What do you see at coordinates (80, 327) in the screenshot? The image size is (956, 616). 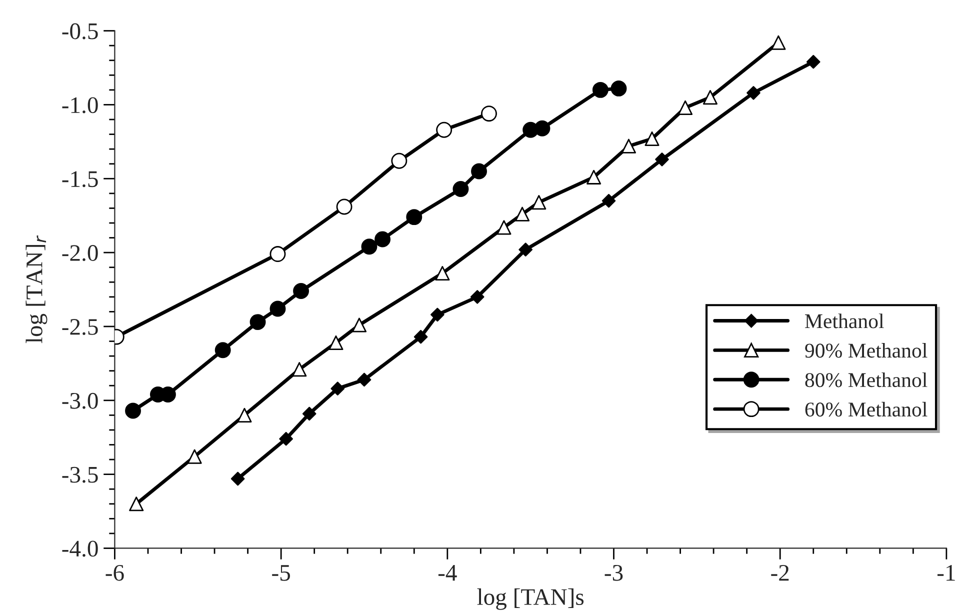 I see `y-tick-label: -2.5` at bounding box center [80, 327].